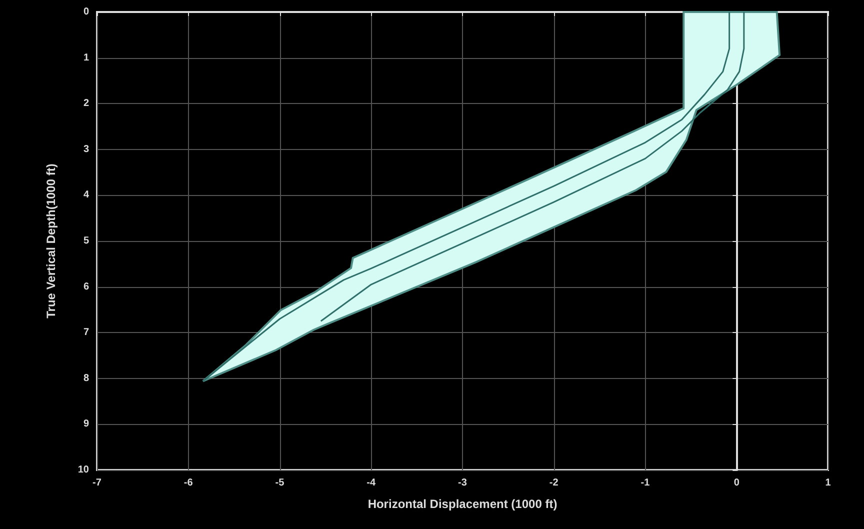 Image resolution: width=864 pixels, height=529 pixels. What do you see at coordinates (280, 483) in the screenshot?
I see `x-tick-label: -5` at bounding box center [280, 483].